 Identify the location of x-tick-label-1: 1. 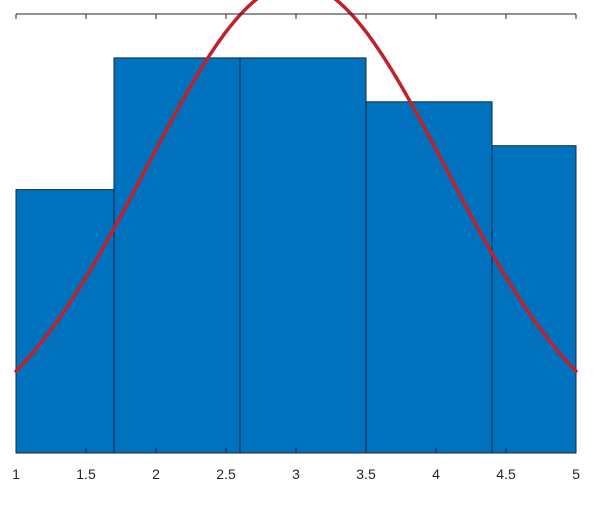
(16, 474).